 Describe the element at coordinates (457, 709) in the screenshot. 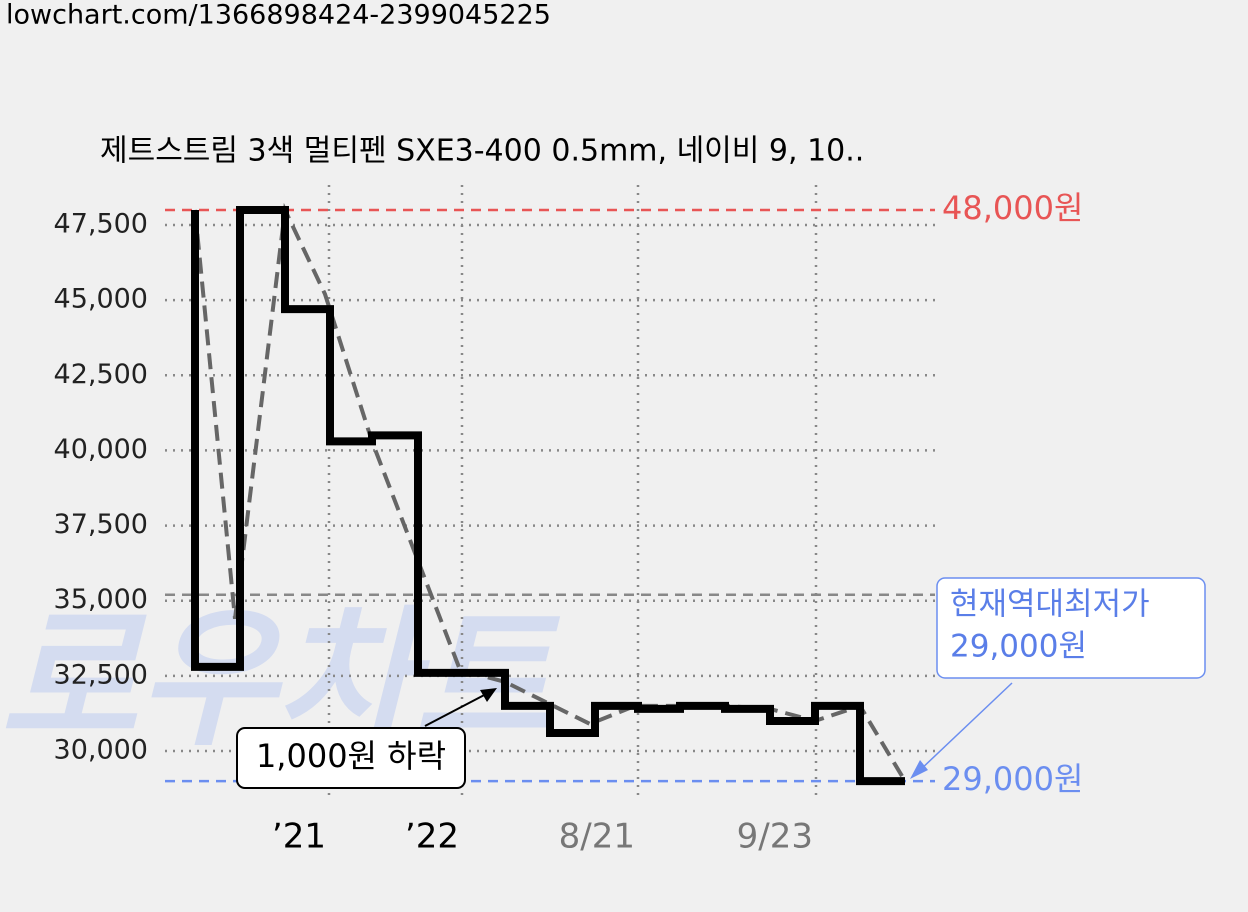

I see `annotation-arrow` at that location.